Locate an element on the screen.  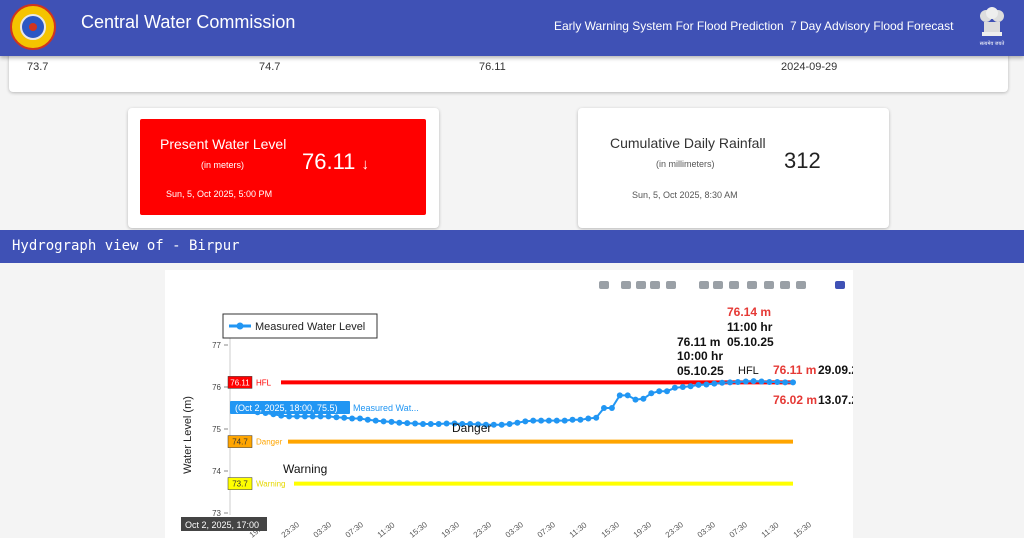
plotly-logo-icon is located at coordinates (840, 285).